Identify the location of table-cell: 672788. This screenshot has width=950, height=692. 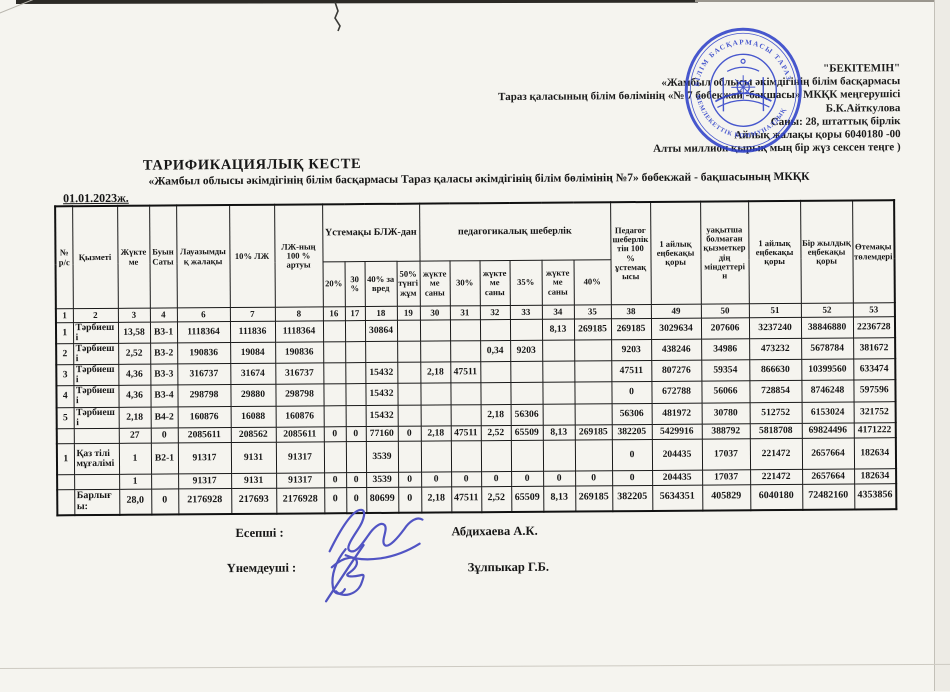
(676, 391).